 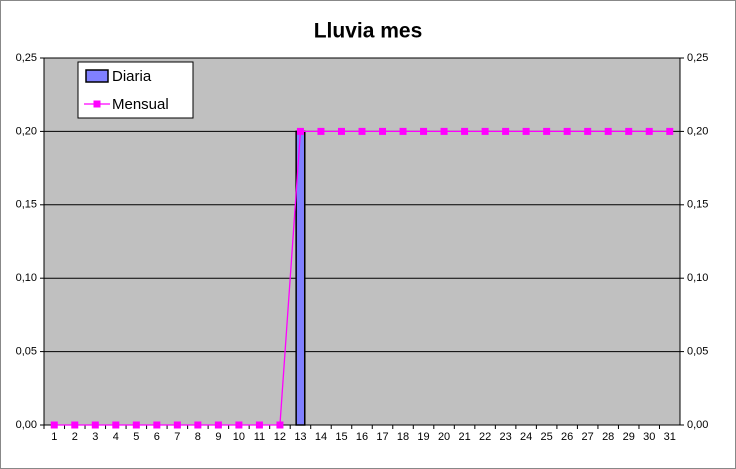 I want to click on y2-tick-label: 0,05, so click(x=697, y=352).